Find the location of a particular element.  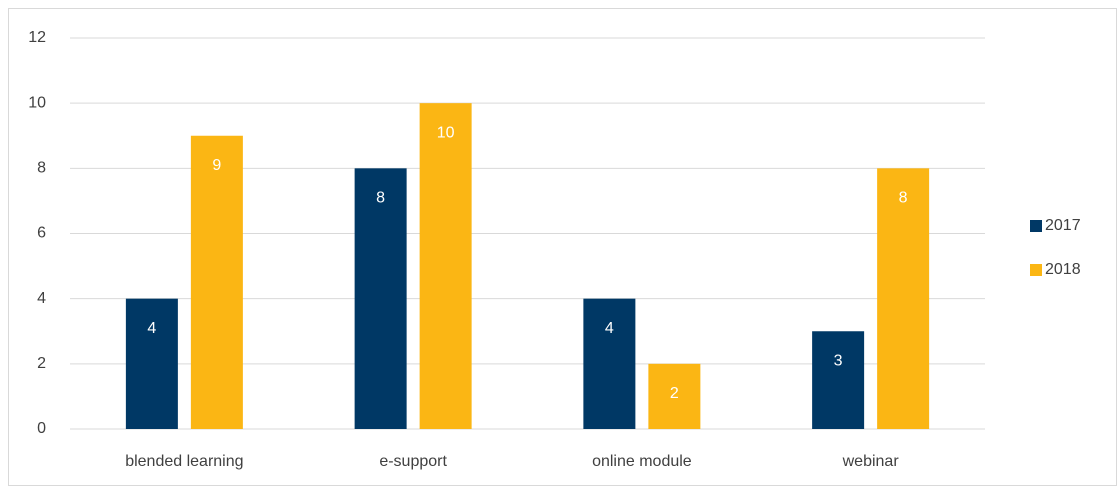

y-tick-label: 0 is located at coordinates (41, 428).